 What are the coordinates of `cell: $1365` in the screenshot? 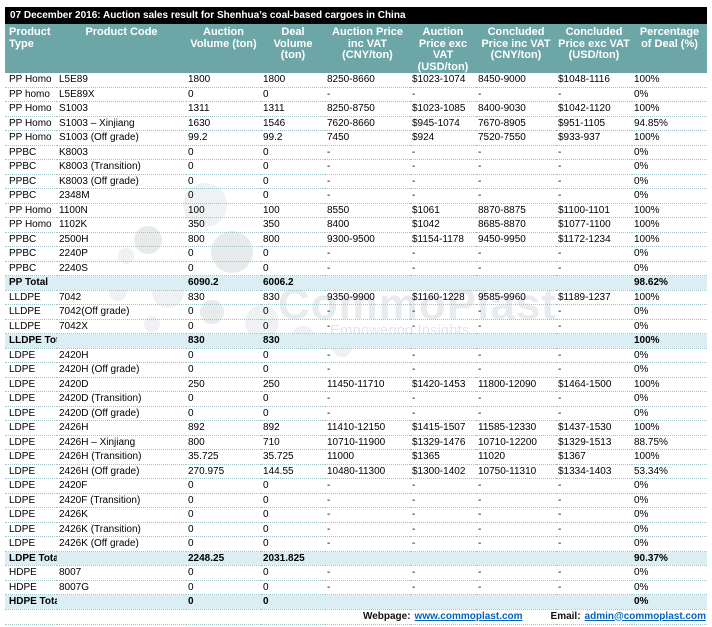 It's located at (443, 457).